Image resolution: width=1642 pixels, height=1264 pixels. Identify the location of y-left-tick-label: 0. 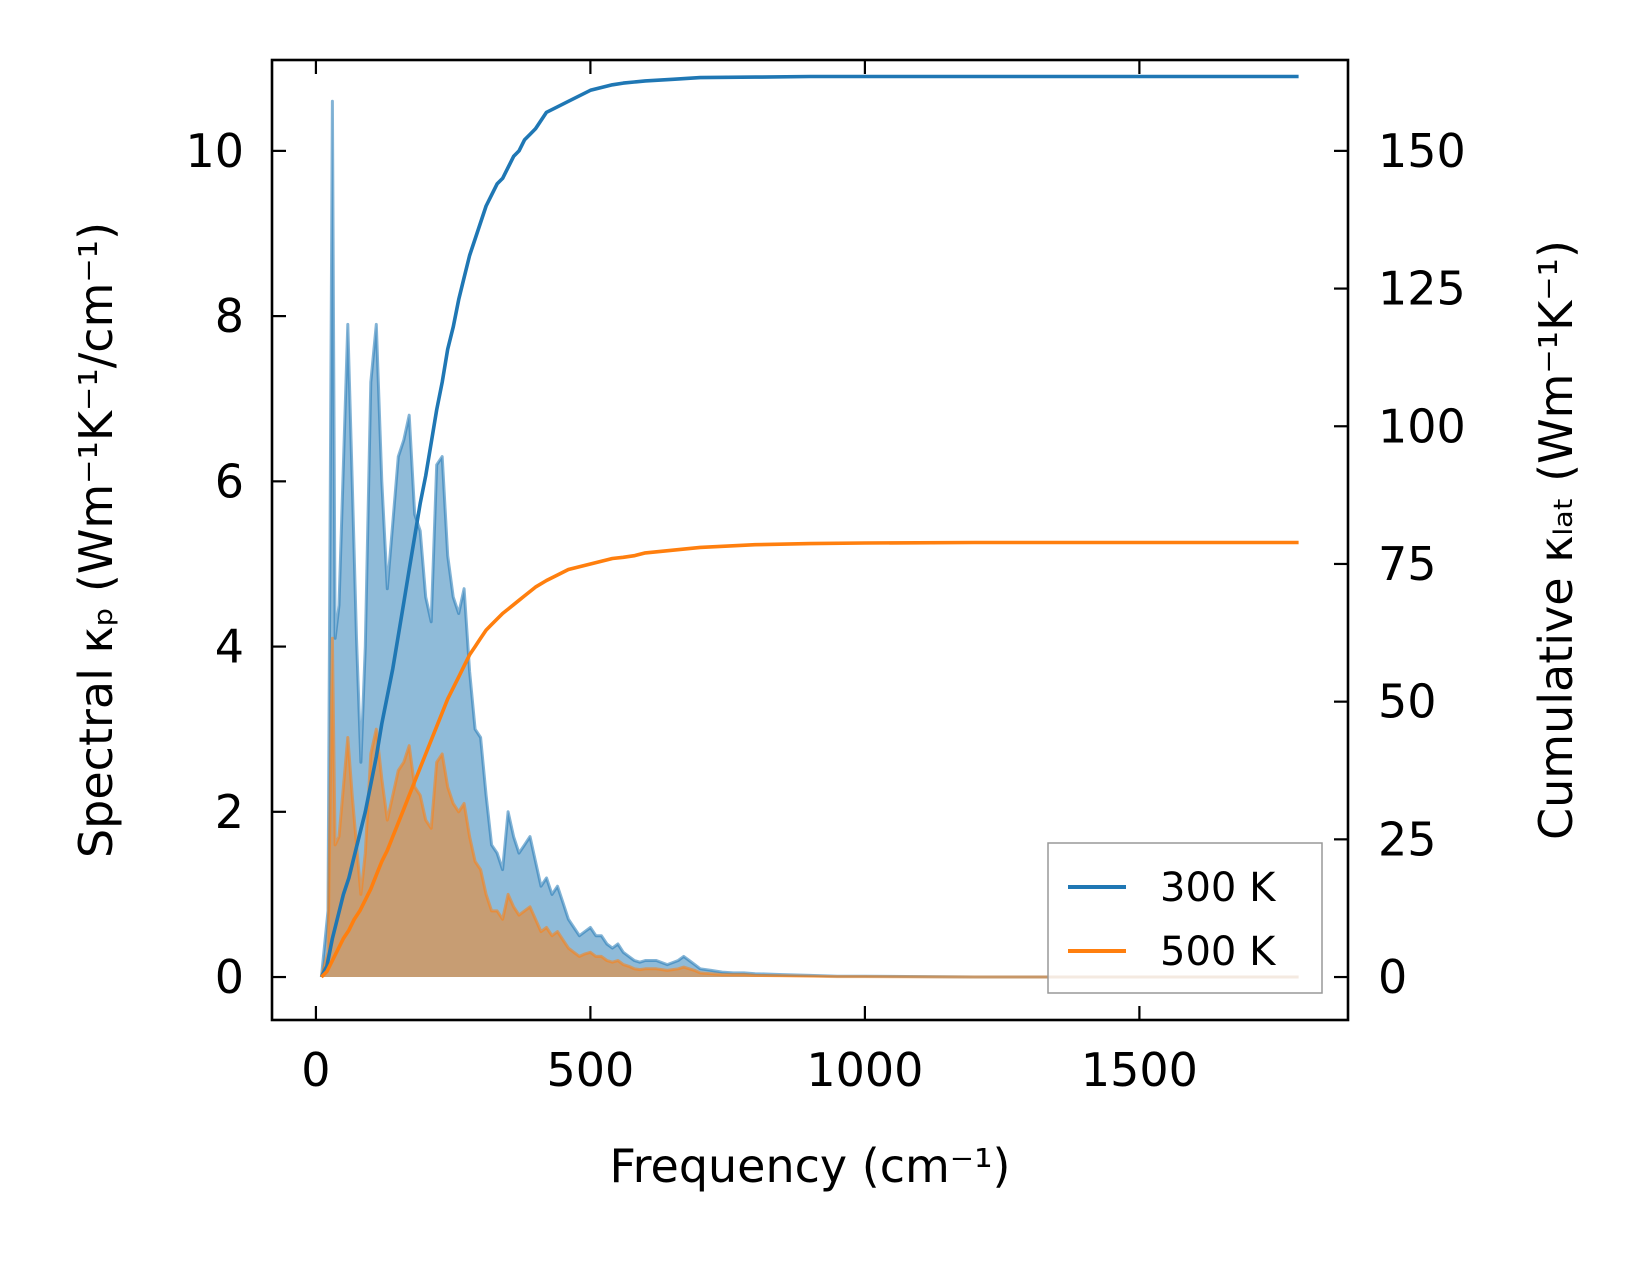
(229, 977).